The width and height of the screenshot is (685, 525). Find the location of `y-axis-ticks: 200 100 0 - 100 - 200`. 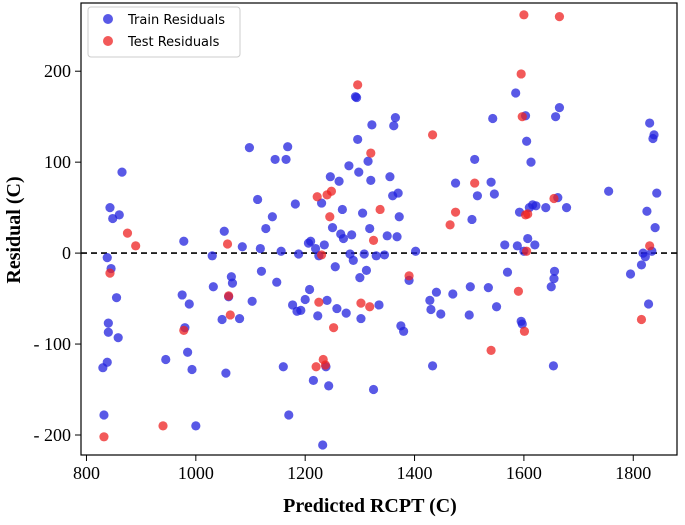

y-axis-ticks: 200 100 0 - 100 - 200 is located at coordinates (57, 253).